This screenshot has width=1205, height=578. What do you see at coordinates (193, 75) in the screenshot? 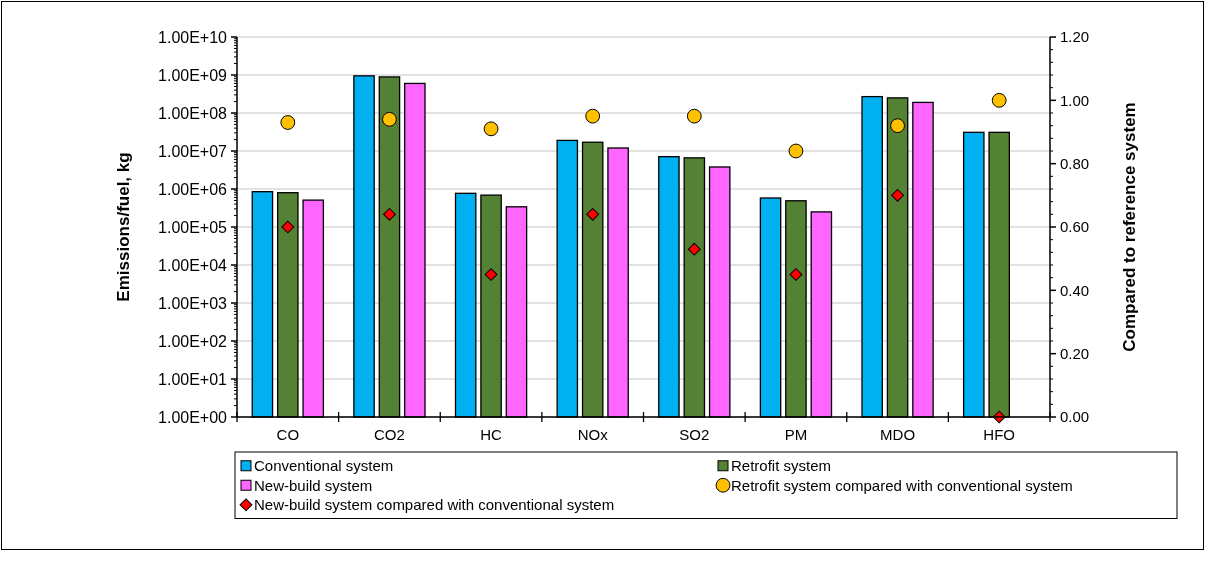
I see `y-tick-label: 1.00E+09` at bounding box center [193, 75].